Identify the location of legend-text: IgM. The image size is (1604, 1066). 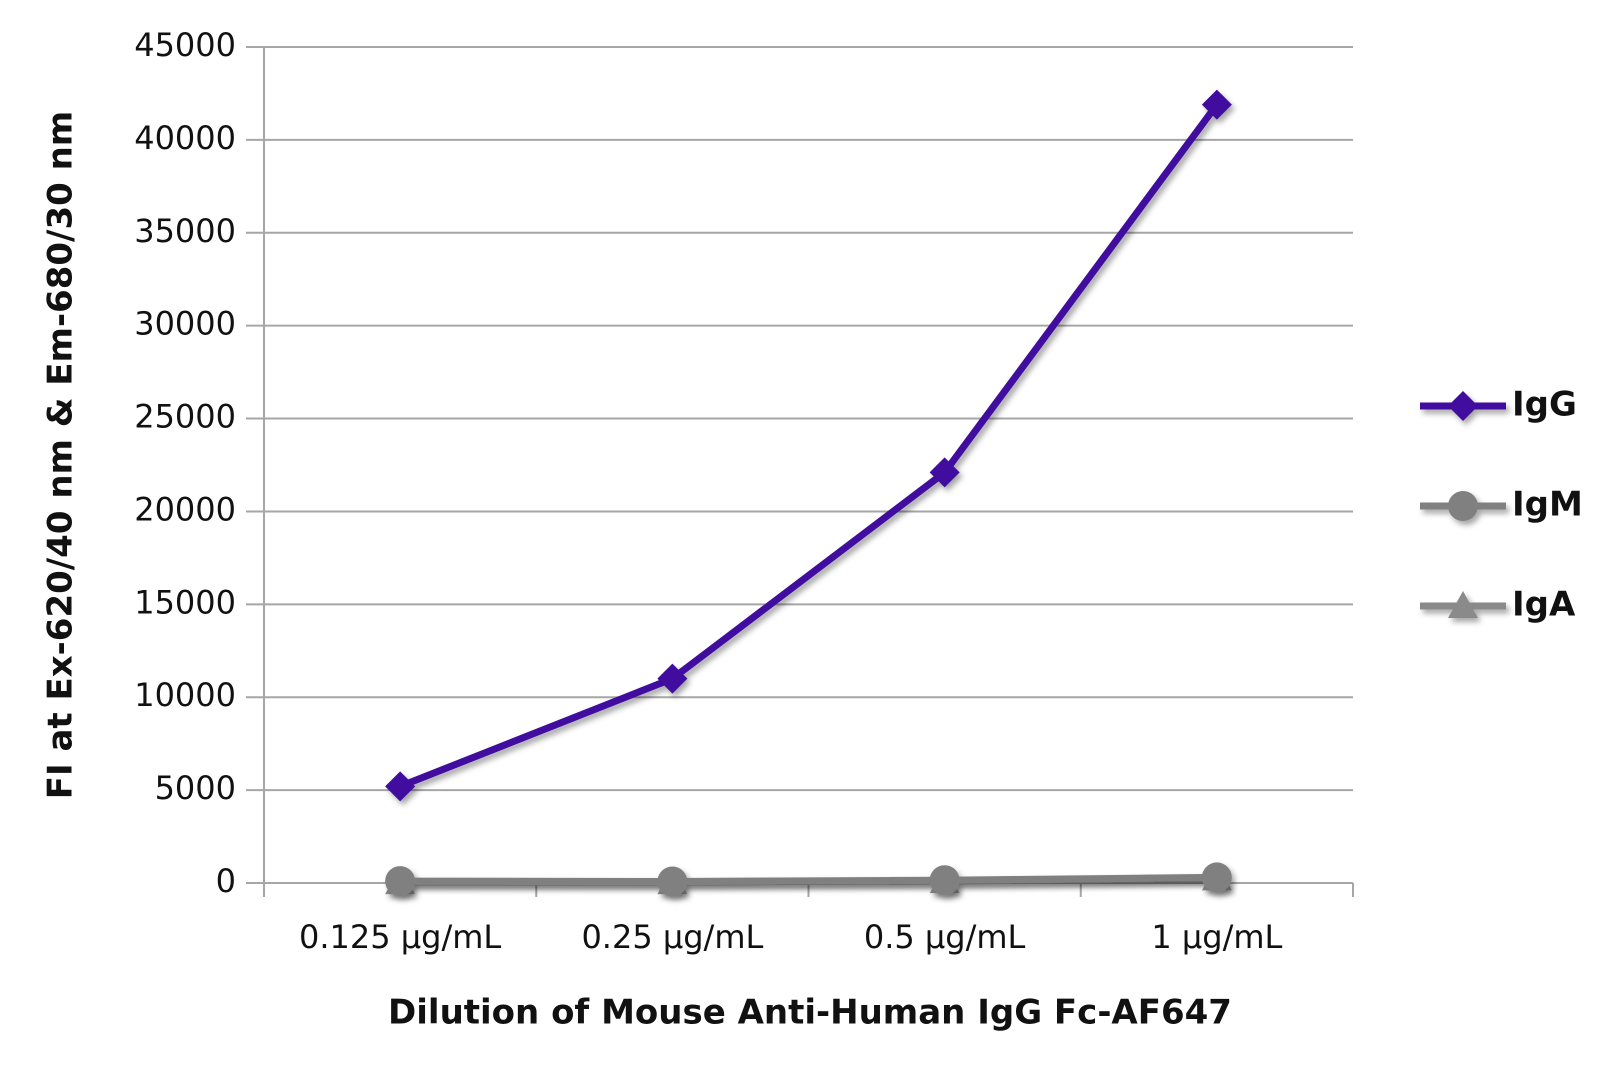
(1547, 505).